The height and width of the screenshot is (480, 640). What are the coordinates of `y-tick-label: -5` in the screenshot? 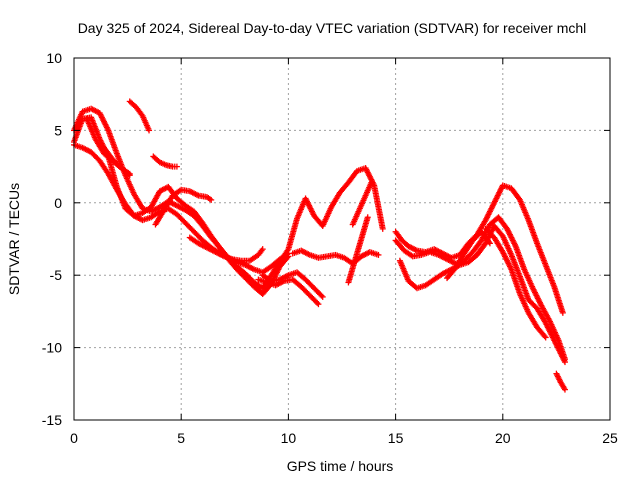 It's located at (56, 275).